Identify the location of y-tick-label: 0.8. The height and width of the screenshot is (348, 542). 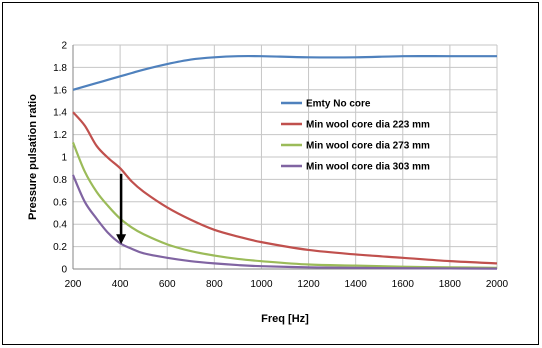
(60, 180).